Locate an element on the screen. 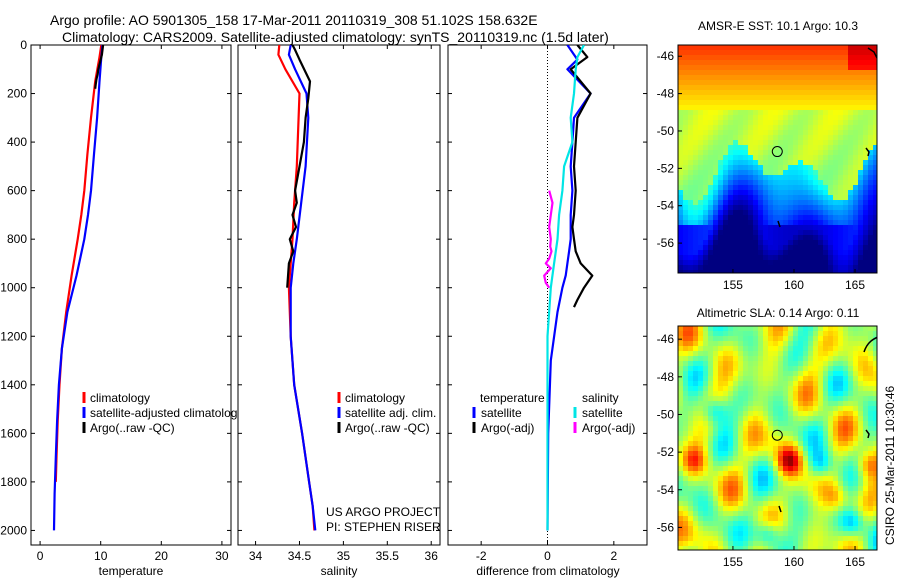 The image size is (900, 580). temperature-xlabel: temperature is located at coordinates (131, 571).